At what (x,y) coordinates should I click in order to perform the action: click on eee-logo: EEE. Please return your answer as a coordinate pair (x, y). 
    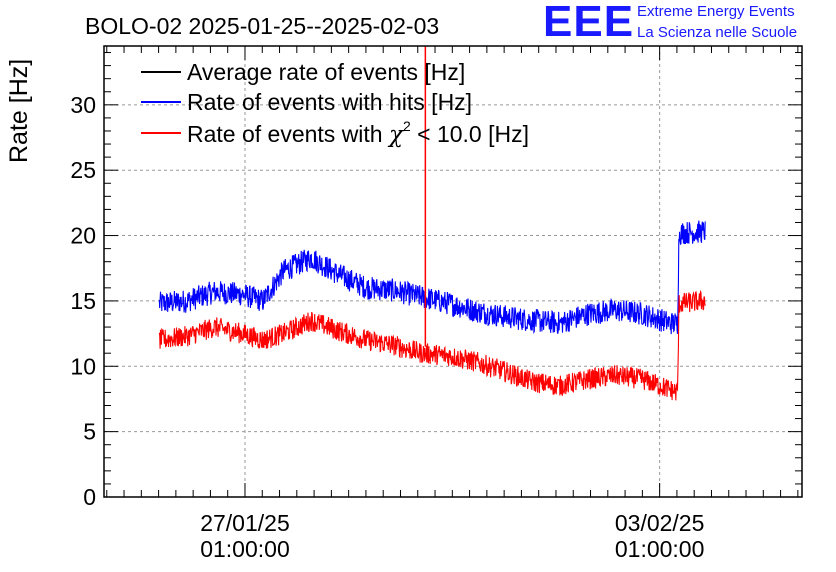
    Looking at the image, I should click on (589, 23).